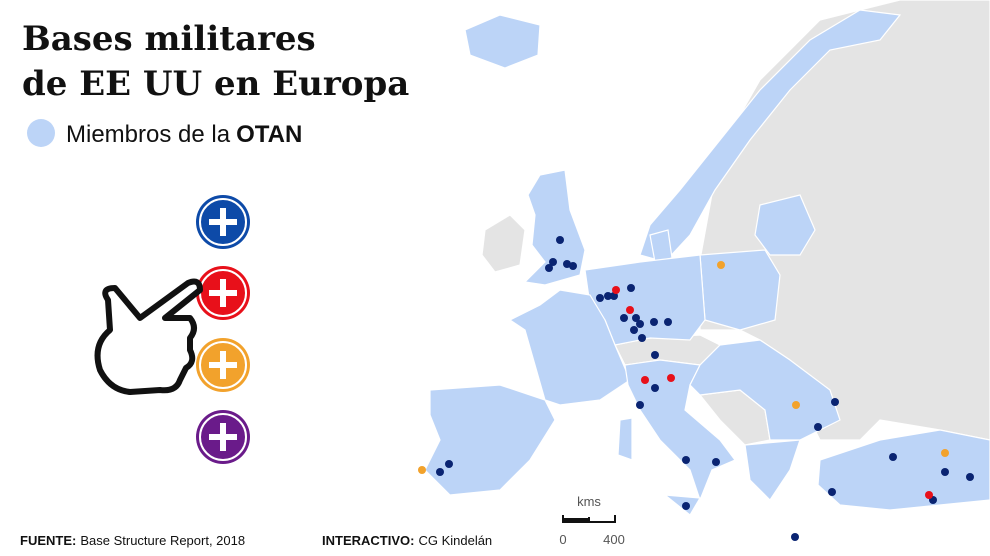 The height and width of the screenshot is (556, 990). What do you see at coordinates (48, 540) in the screenshot?
I see `source-label: FUENTE:` at bounding box center [48, 540].